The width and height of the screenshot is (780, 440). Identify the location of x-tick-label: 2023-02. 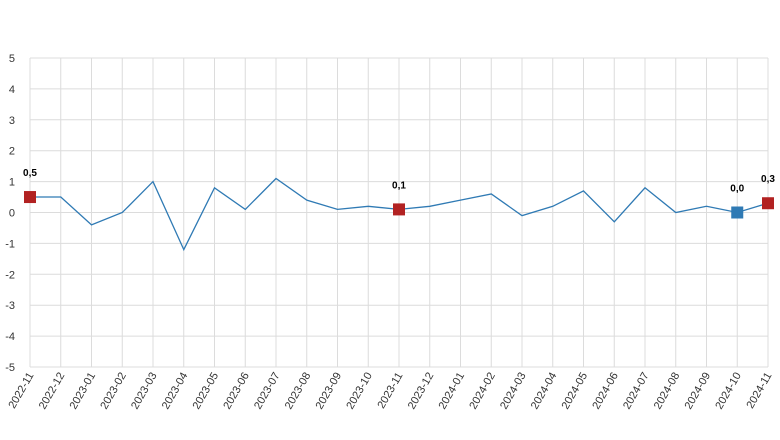
(113, 391).